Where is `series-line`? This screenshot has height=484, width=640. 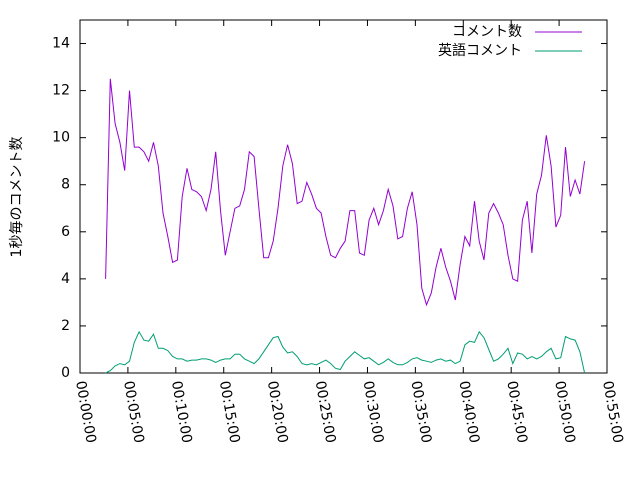 series-line is located at coordinates (345, 352).